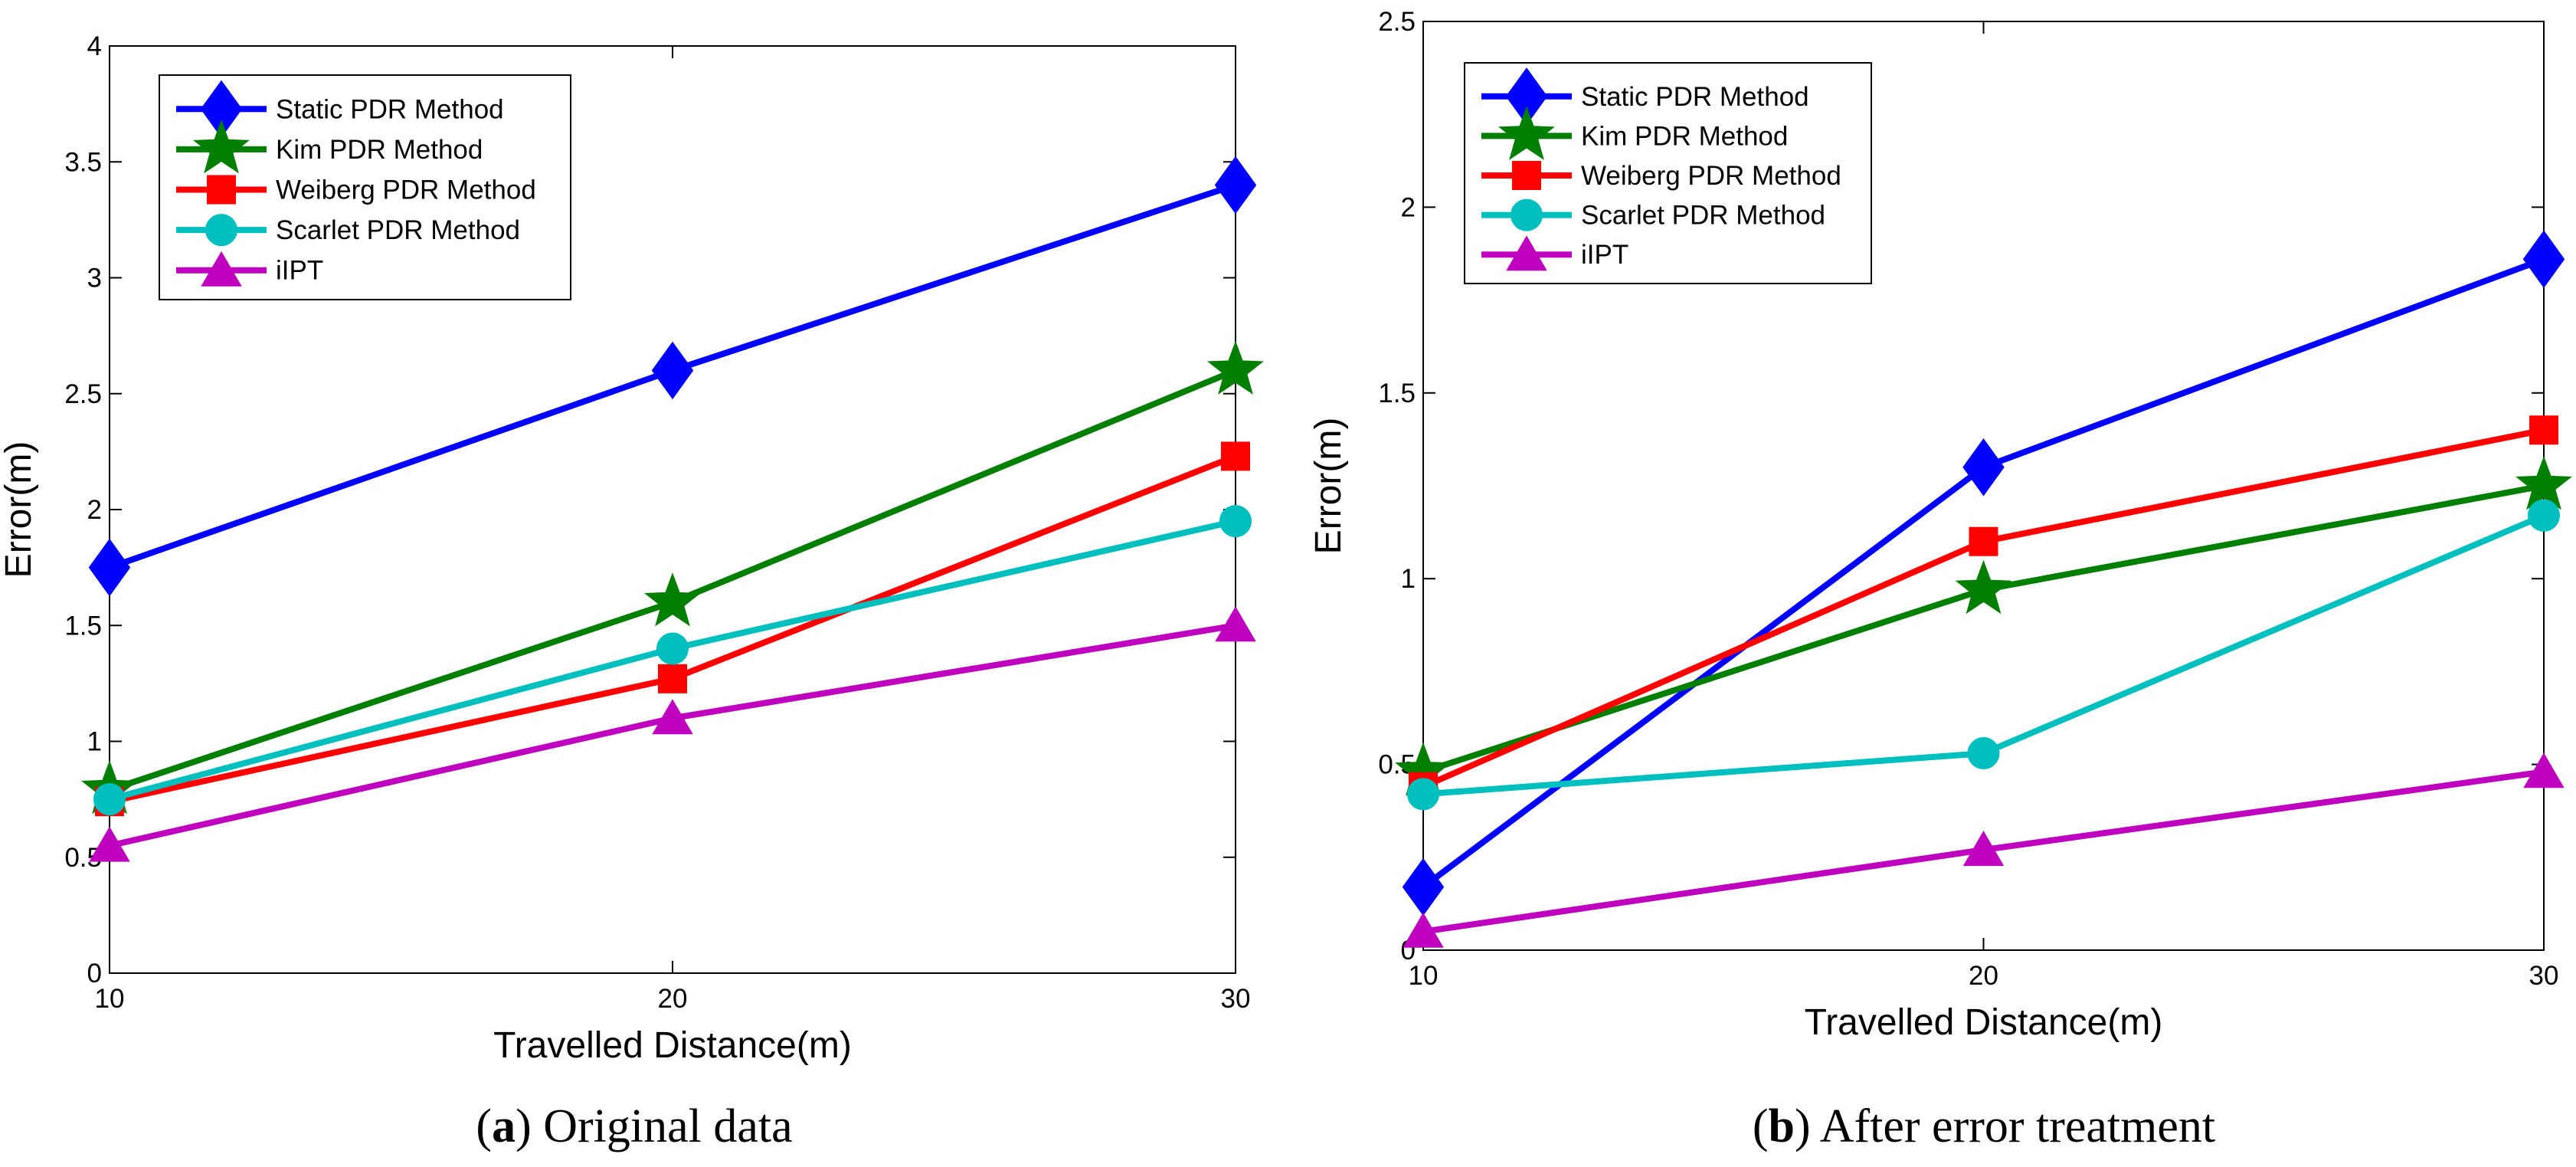  What do you see at coordinates (94, 46) in the screenshot?
I see `y-tick-label: 4` at bounding box center [94, 46].